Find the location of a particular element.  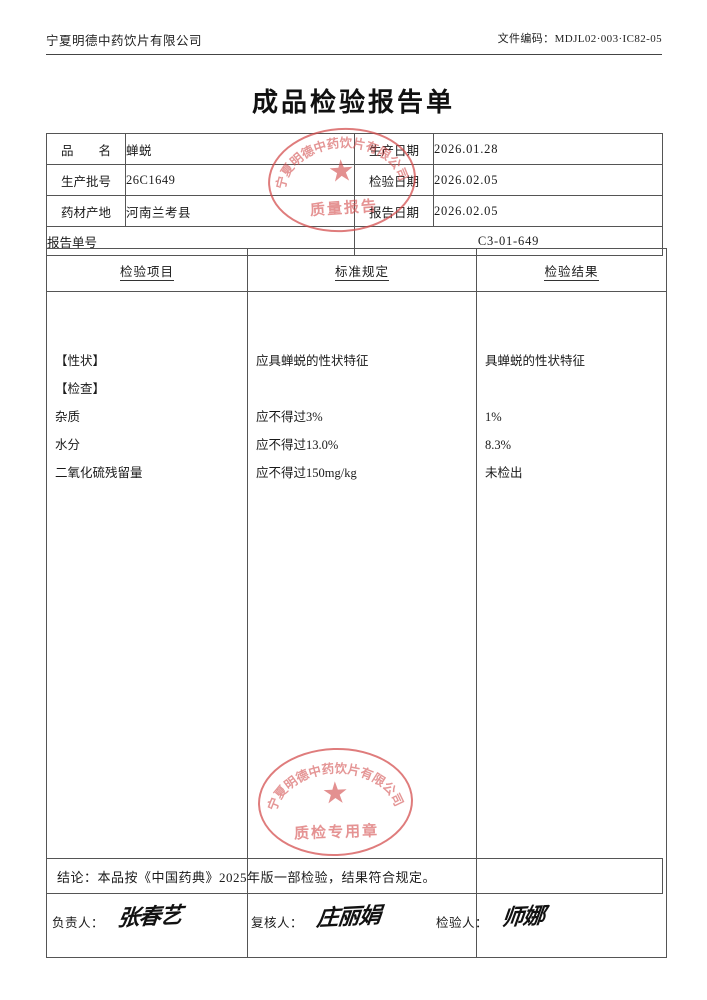

test-result: 未检出 is located at coordinates (504, 473).